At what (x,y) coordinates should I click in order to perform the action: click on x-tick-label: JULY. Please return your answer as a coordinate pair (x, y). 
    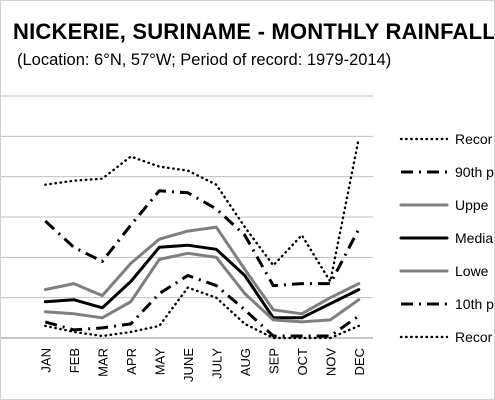
    Looking at the image, I should click on (216, 363).